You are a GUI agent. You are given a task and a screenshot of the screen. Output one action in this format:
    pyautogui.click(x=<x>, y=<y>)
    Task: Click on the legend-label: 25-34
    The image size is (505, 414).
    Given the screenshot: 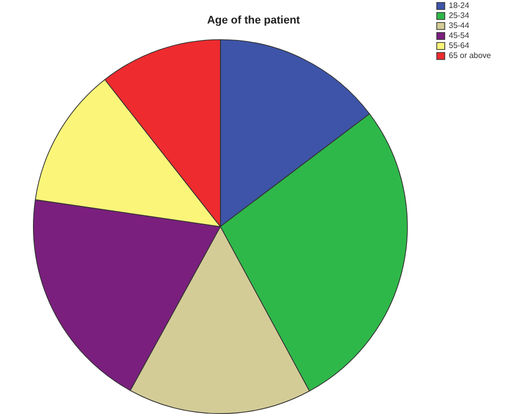 What is the action you would take?
    pyautogui.click(x=459, y=15)
    